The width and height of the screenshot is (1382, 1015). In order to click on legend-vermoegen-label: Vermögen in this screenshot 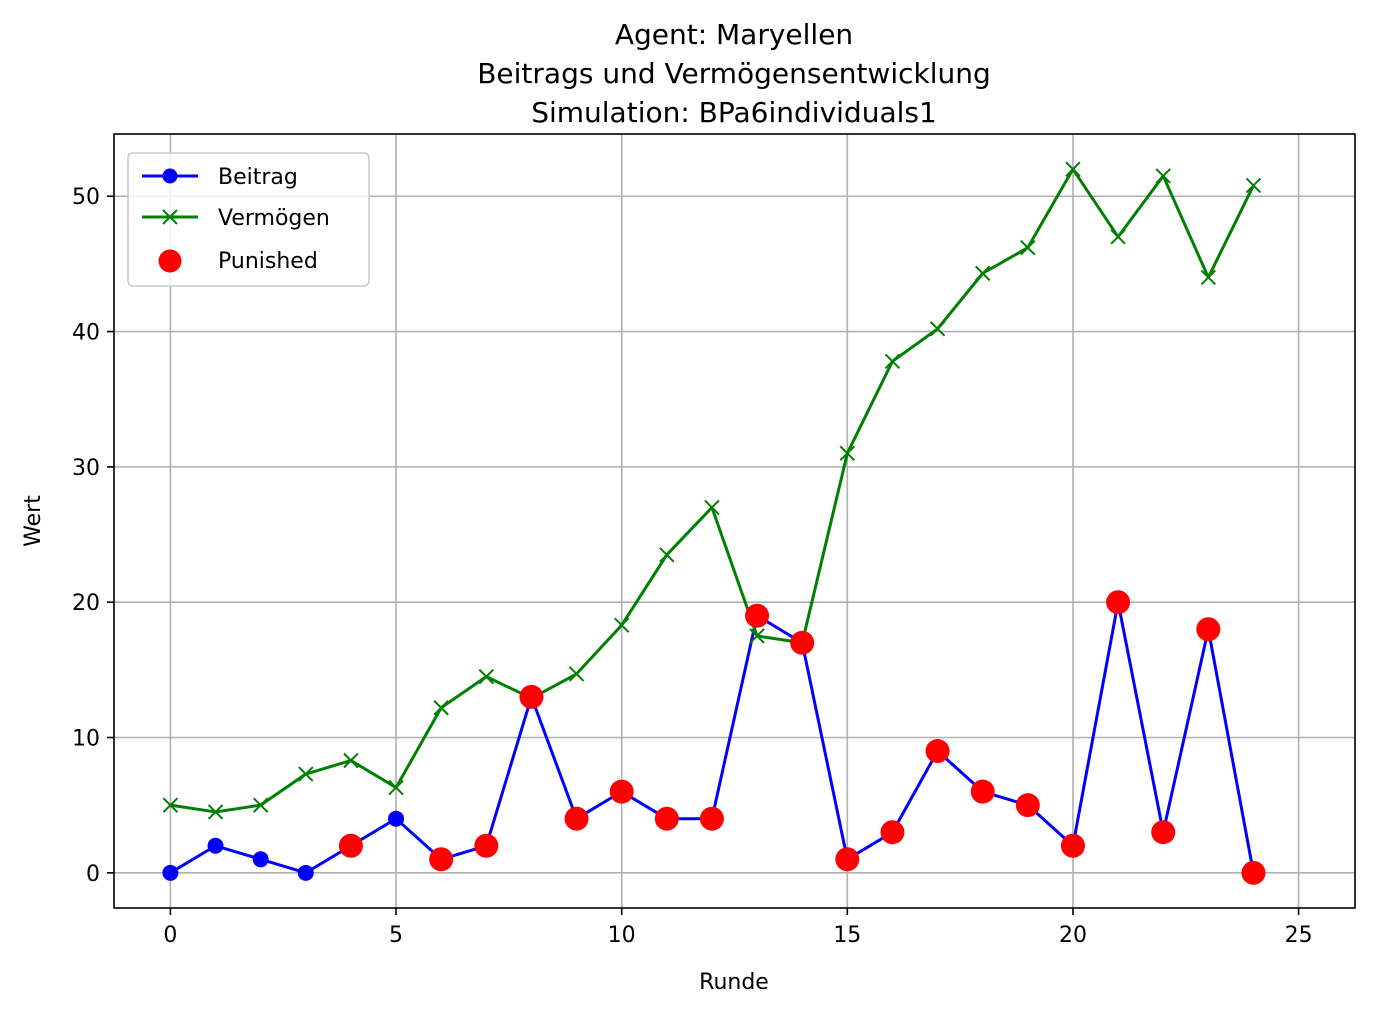, I will do `click(274, 218)`.